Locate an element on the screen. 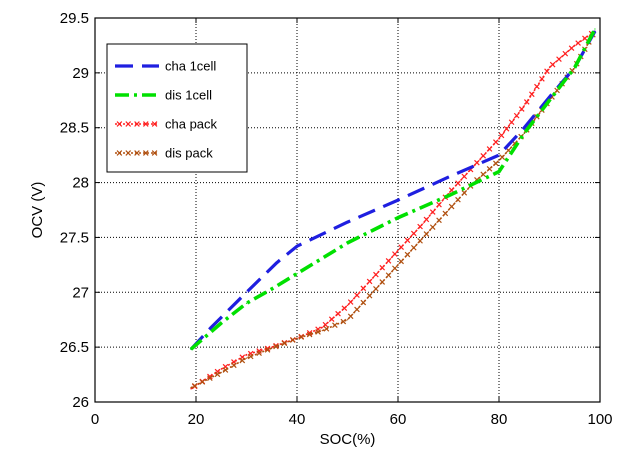 The image size is (626, 452). y-tick-label: 29.5 is located at coordinates (74, 18).